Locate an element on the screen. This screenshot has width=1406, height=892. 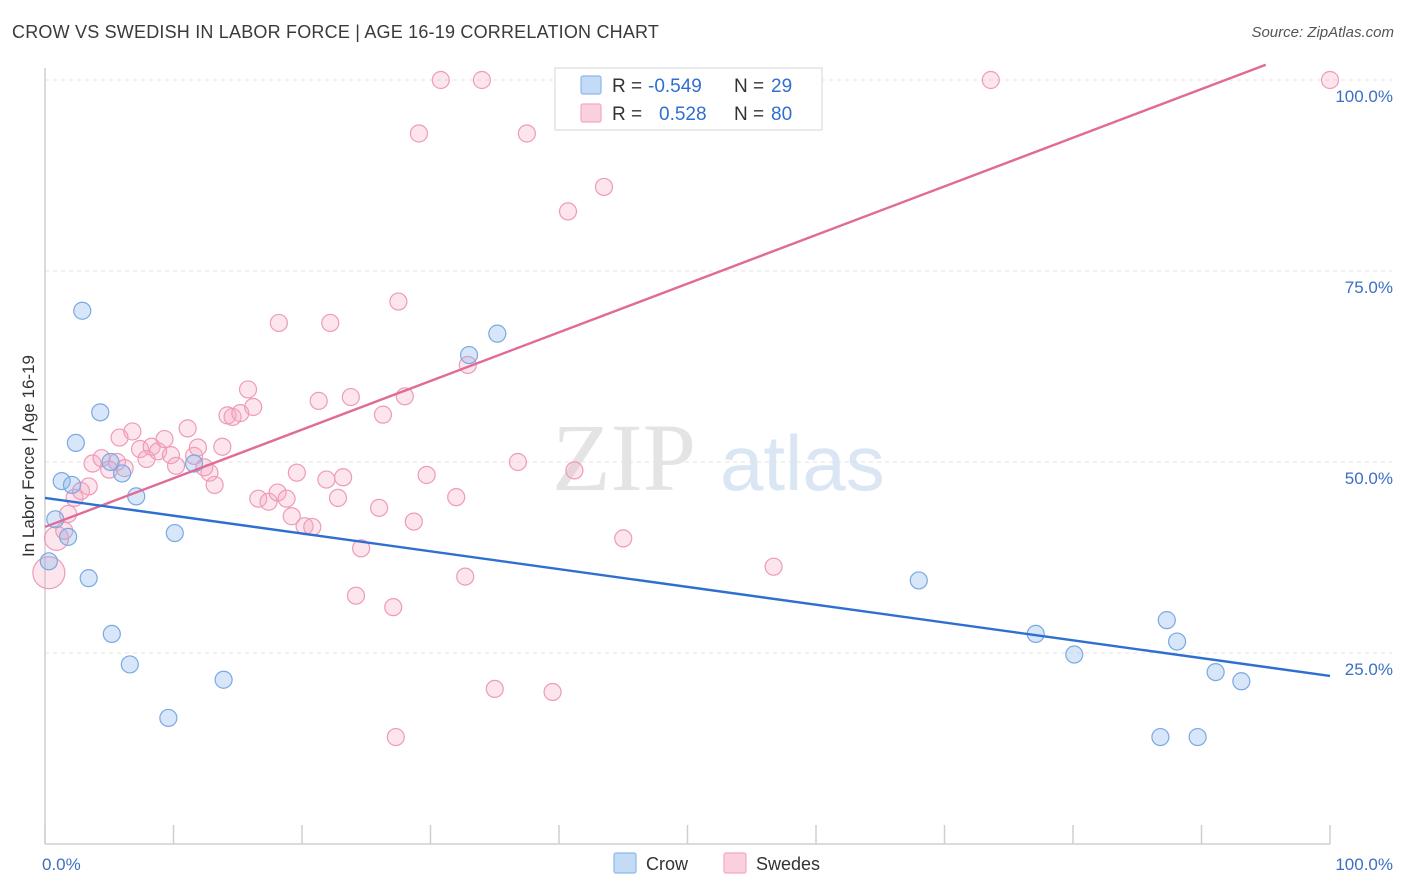
watermark-zip: ZIP is located at coordinates (624, 457).